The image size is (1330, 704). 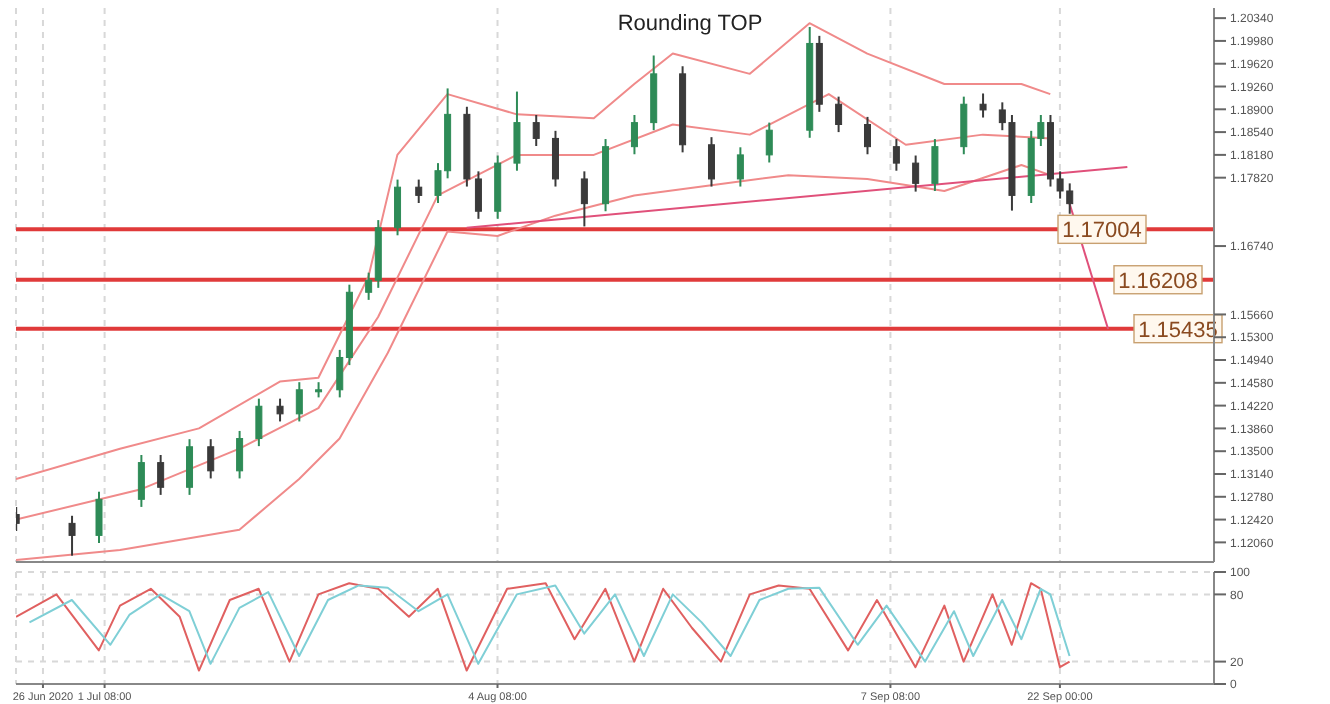 I want to click on chart-title: Rounding TOP, so click(x=690, y=24).